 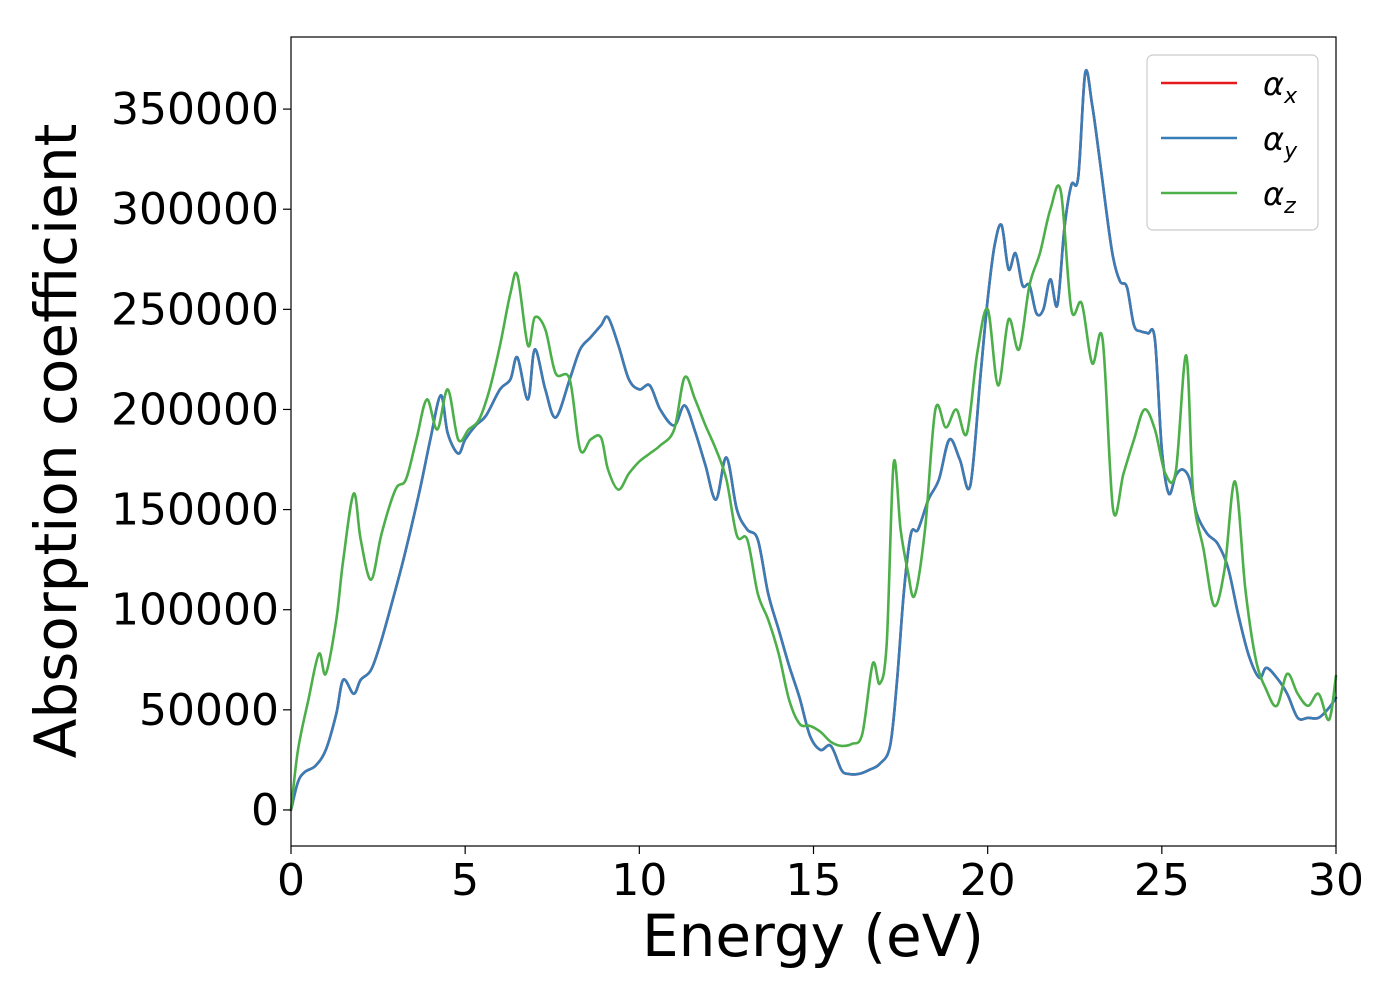 What do you see at coordinates (195, 309) in the screenshot?
I see `y-tick-label: 250000` at bounding box center [195, 309].